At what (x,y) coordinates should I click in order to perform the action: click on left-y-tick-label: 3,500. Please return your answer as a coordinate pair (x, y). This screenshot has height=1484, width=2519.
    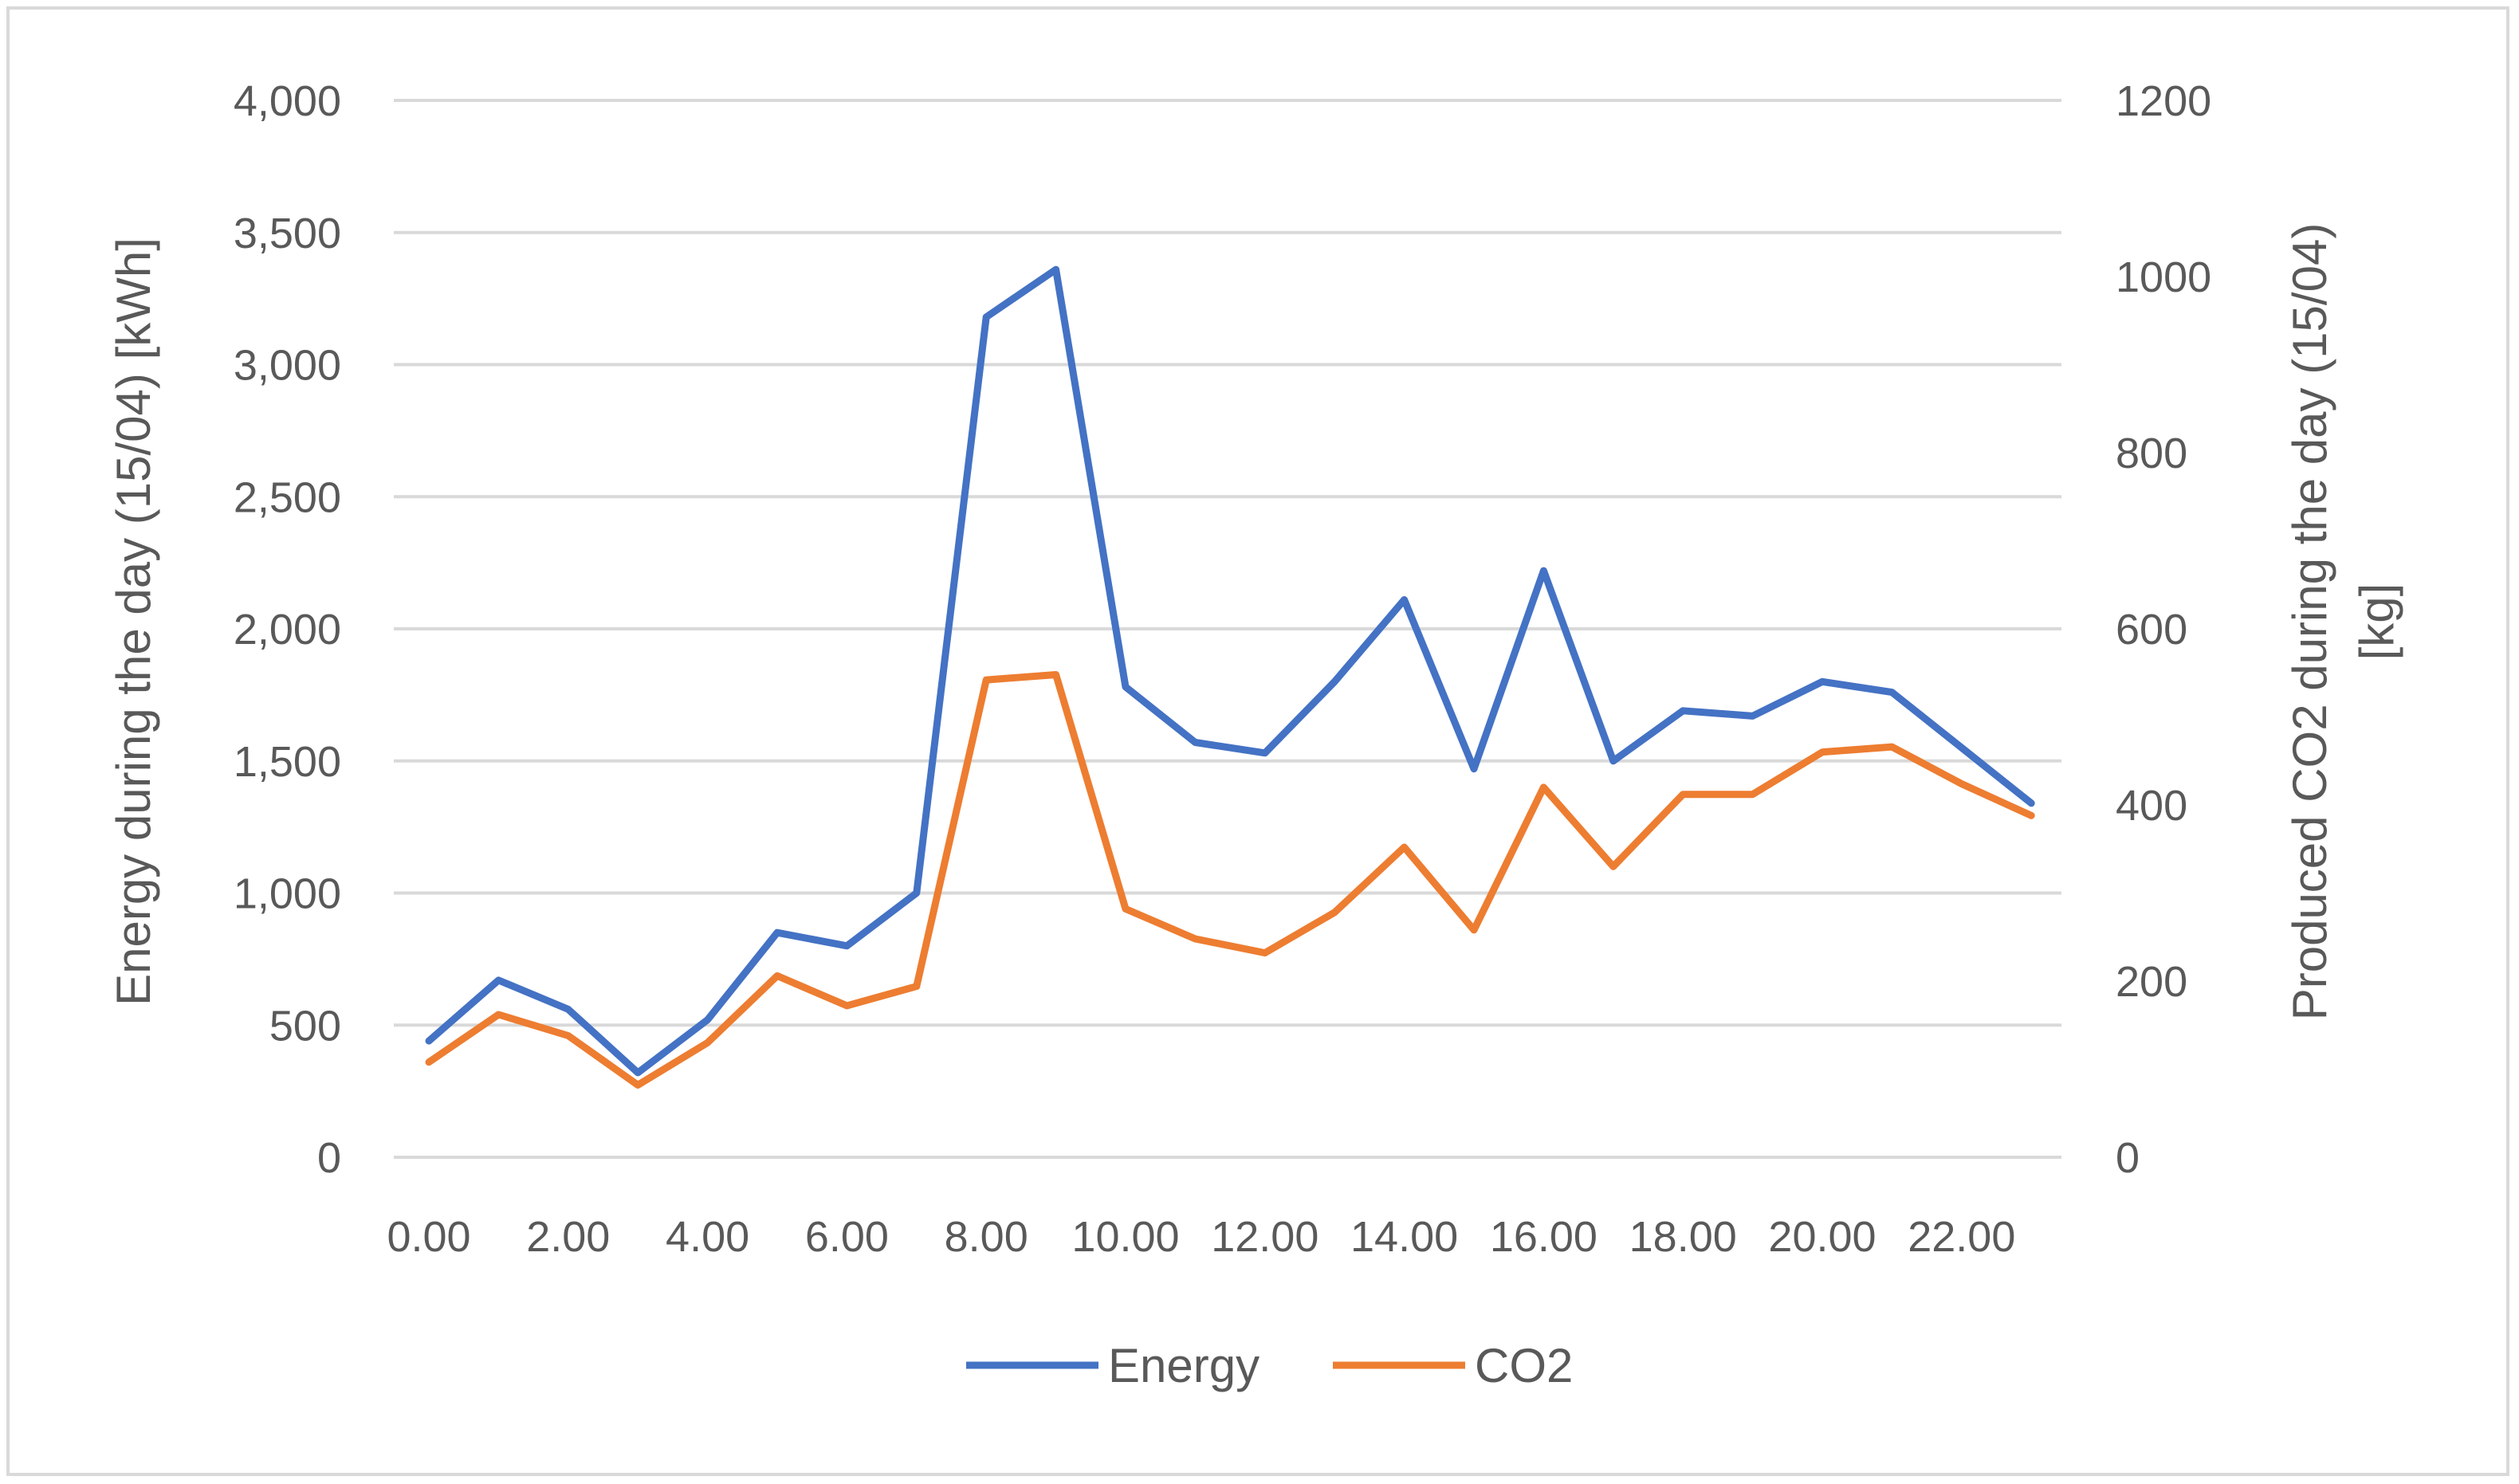
    Looking at the image, I should click on (287, 233).